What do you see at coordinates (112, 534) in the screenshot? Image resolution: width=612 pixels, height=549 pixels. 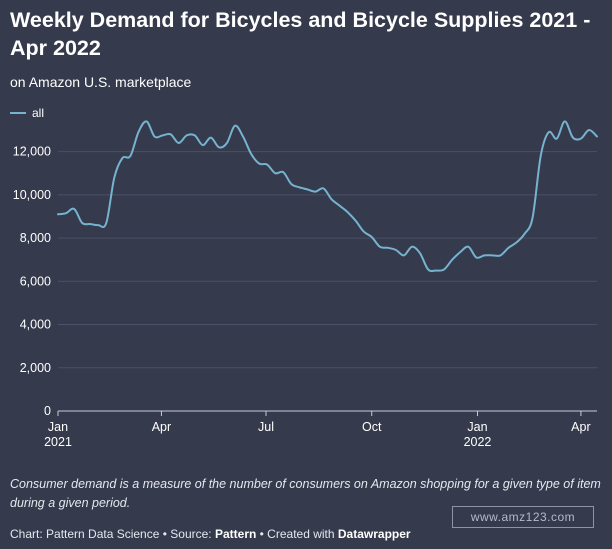 I see `footer-chart-credit: Chart: Pattern Data Science • Source:` at bounding box center [112, 534].